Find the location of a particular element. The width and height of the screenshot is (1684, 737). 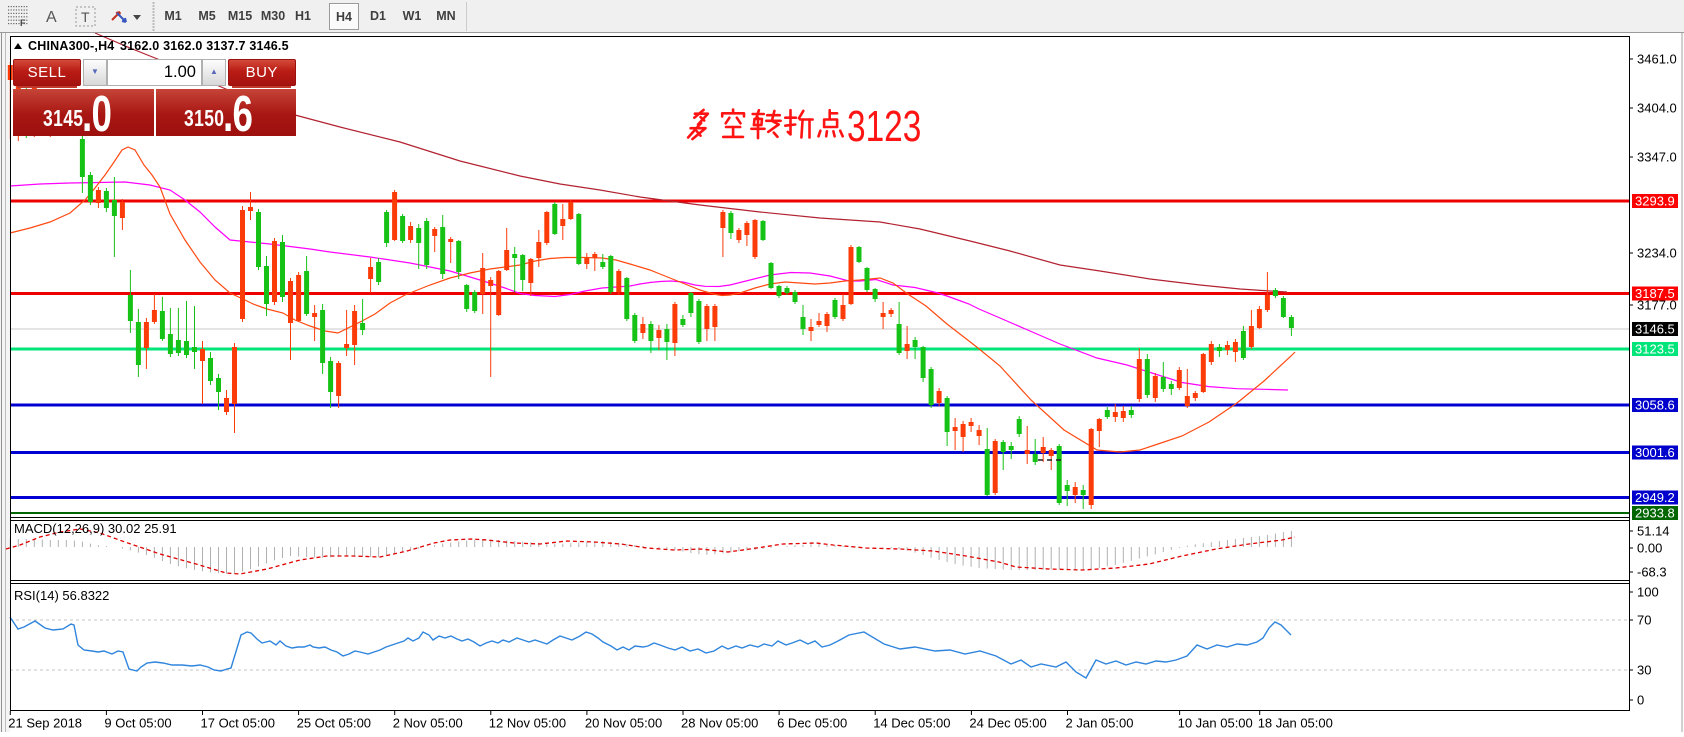

svg-text: 3293.9 is located at coordinates (1655, 201).